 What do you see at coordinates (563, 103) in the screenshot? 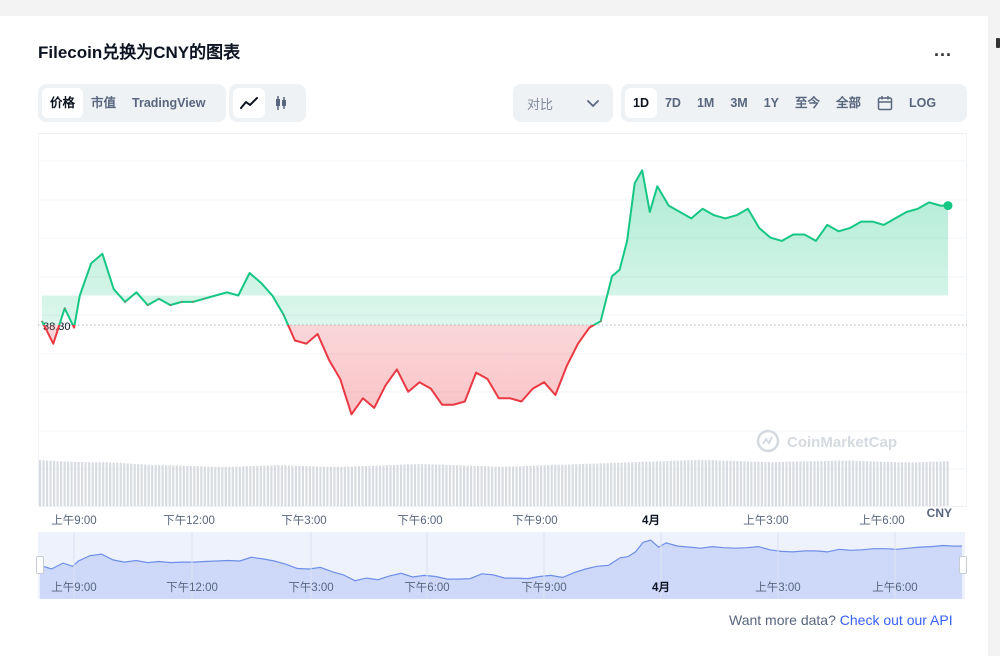
I see `compare-dropdown: 对比` at bounding box center [563, 103].